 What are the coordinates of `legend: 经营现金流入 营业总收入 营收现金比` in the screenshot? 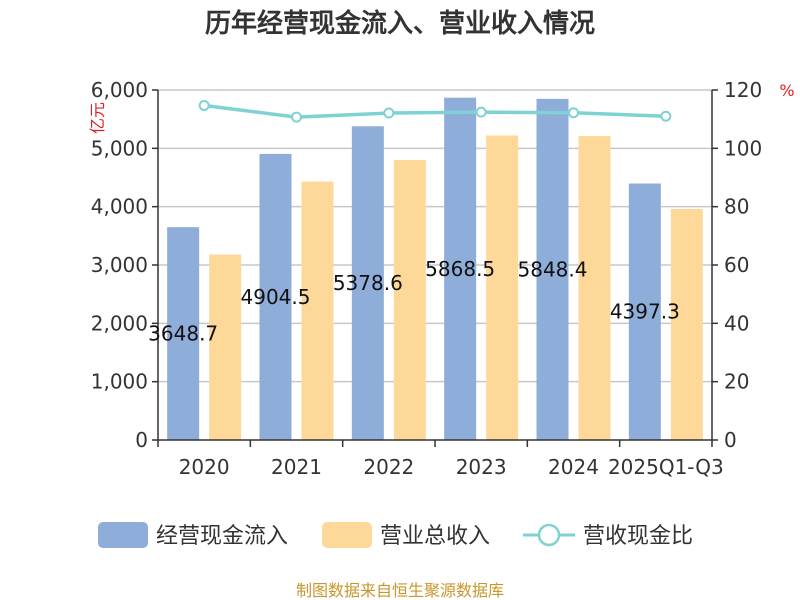 It's located at (395, 535).